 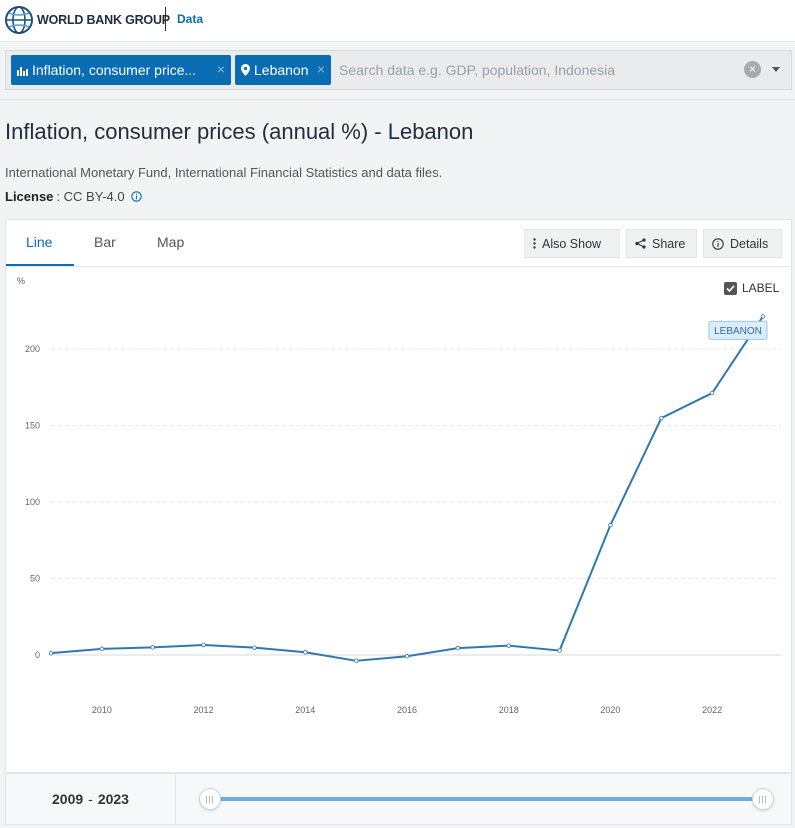 I want to click on details-button: Details, so click(x=742, y=243).